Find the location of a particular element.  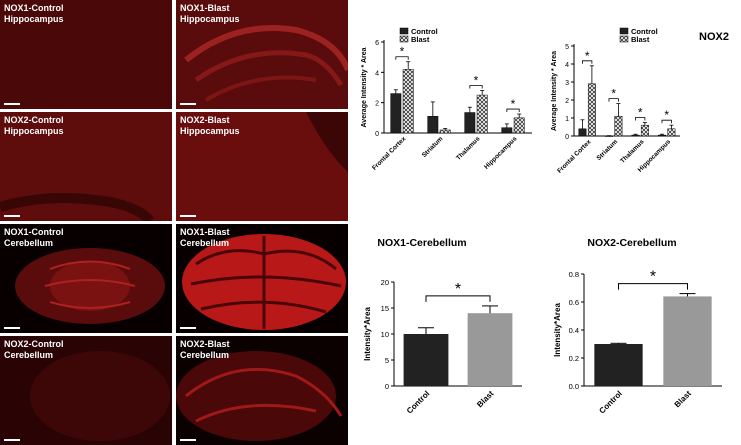

y-tick-label: 0.4 is located at coordinates (574, 330).